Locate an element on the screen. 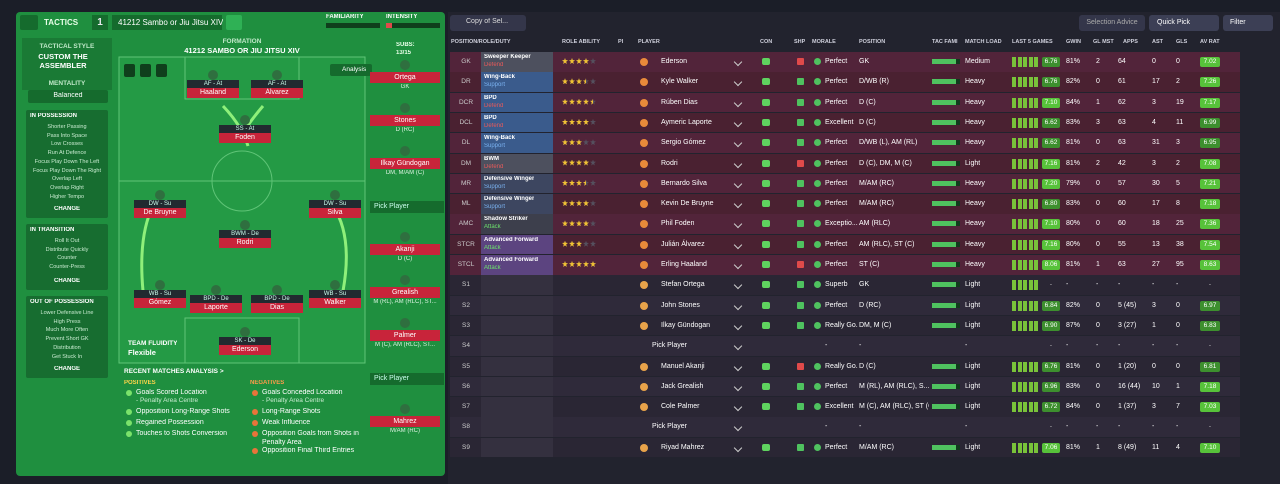  rating: 6.90 is located at coordinates (1051, 325).